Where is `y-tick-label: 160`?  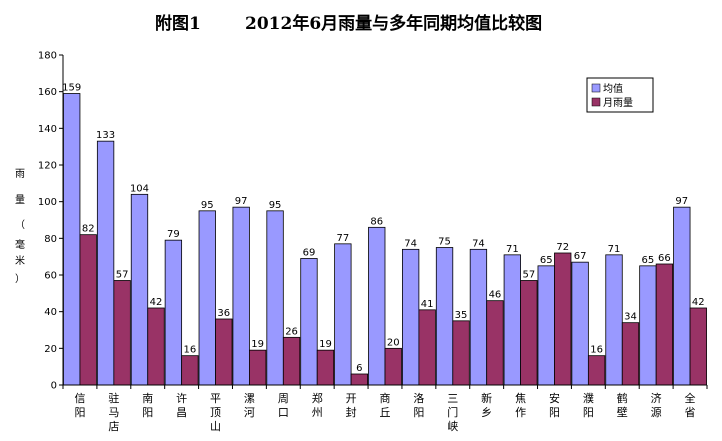 y-tick-label: 160 is located at coordinates (47, 92).